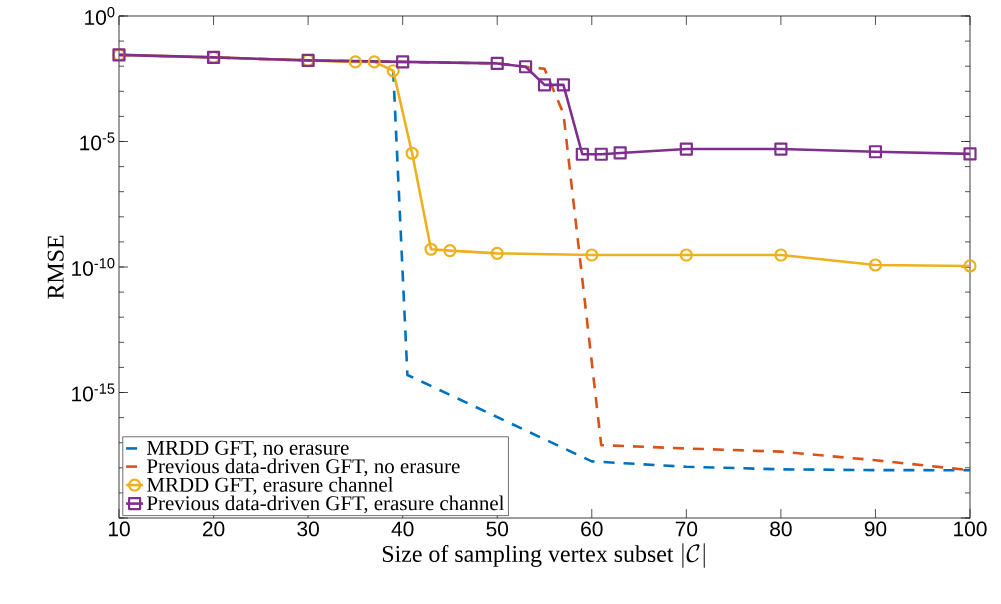 The image size is (1001, 604). Describe the element at coordinates (781, 529) in the screenshot. I see `x-tick-label: 80` at that location.